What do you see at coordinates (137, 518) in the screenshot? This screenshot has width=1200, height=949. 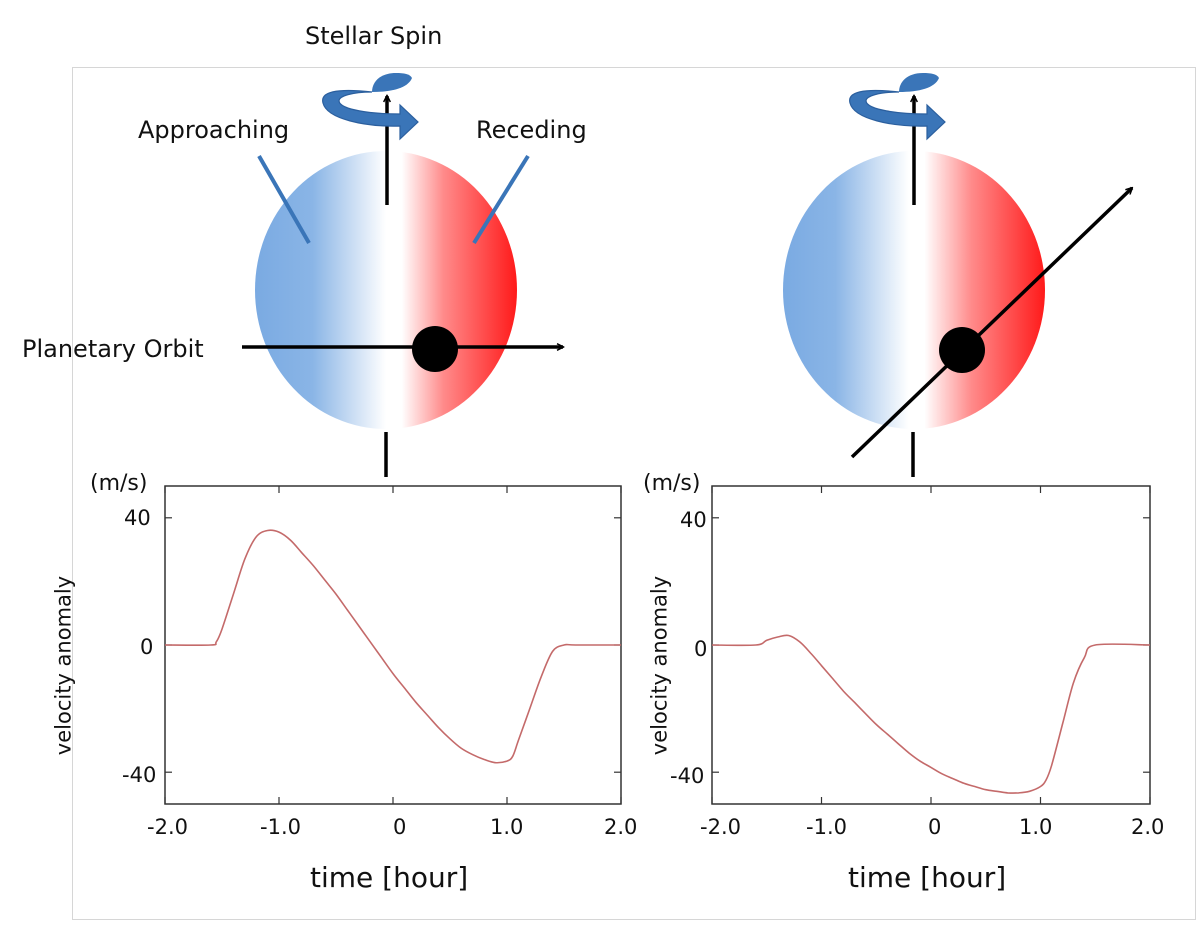 I see `left-y-tick-40: 40` at bounding box center [137, 518].